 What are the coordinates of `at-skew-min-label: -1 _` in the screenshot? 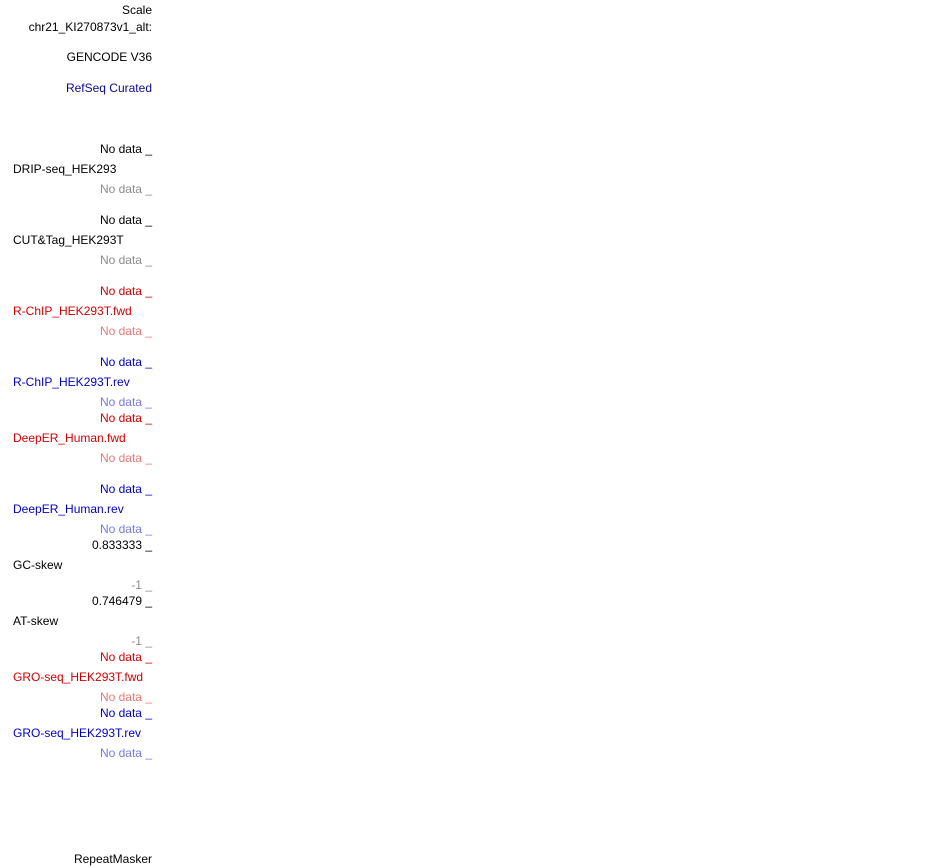 It's located at (141, 641).